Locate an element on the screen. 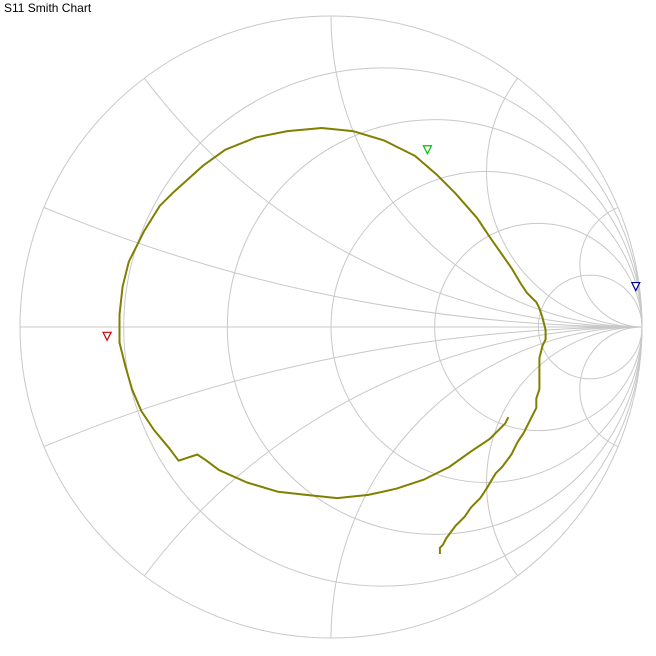 This screenshot has height=656, width=656. chart-title: S11 Smith Chart is located at coordinates (48, 8).